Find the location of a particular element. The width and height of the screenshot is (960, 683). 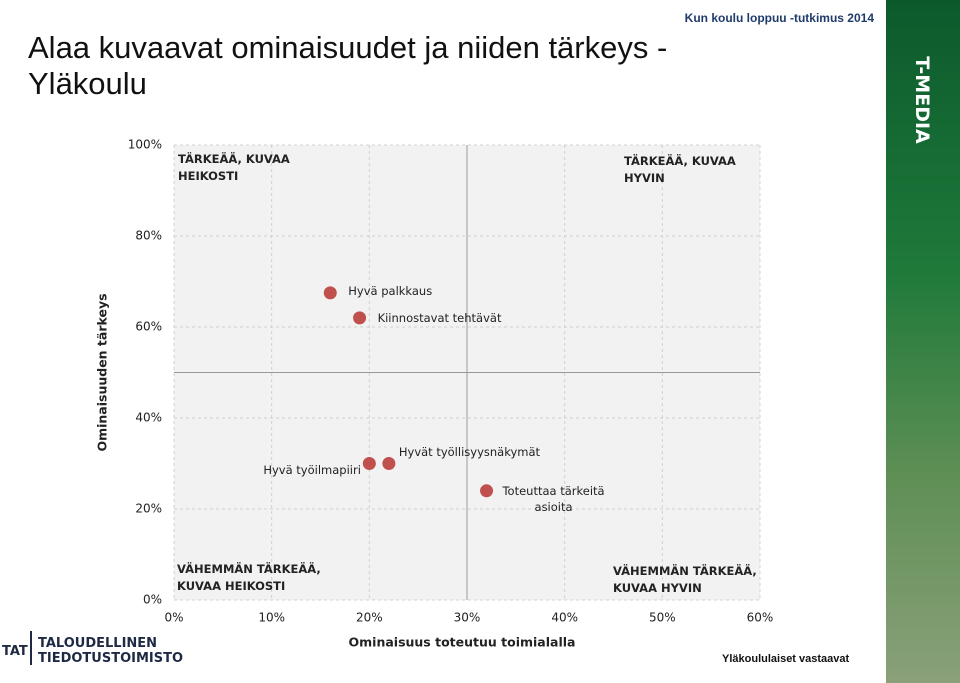

x-tick-label: 0% is located at coordinates (173, 618).